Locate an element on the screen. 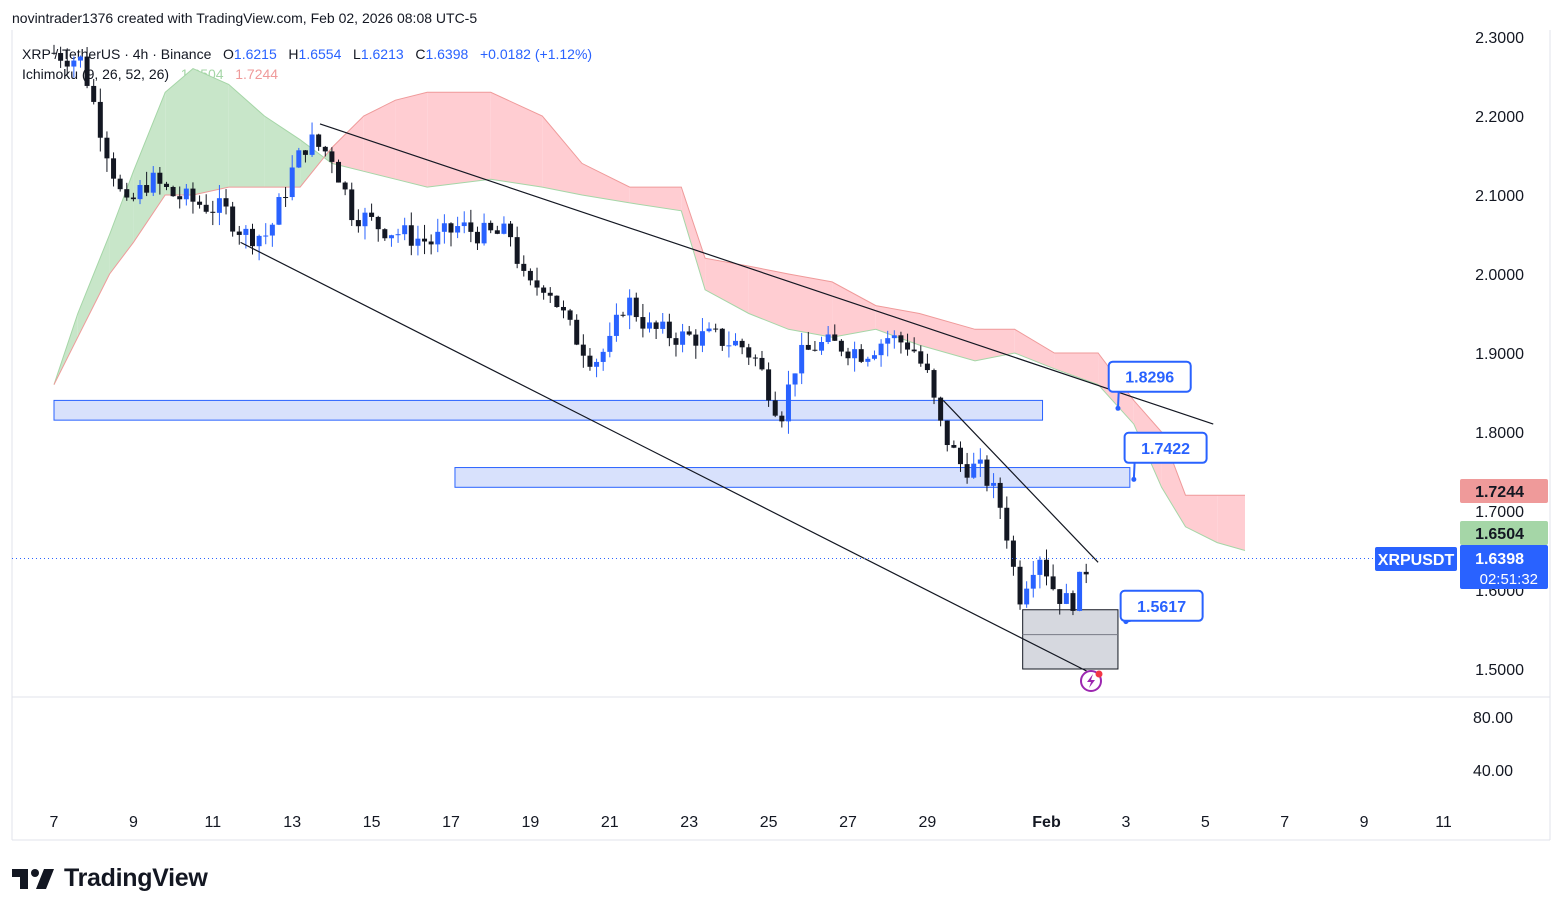 Image resolution: width=1563 pixels, height=916 pixels. close-value: 1.6398 is located at coordinates (447, 54).